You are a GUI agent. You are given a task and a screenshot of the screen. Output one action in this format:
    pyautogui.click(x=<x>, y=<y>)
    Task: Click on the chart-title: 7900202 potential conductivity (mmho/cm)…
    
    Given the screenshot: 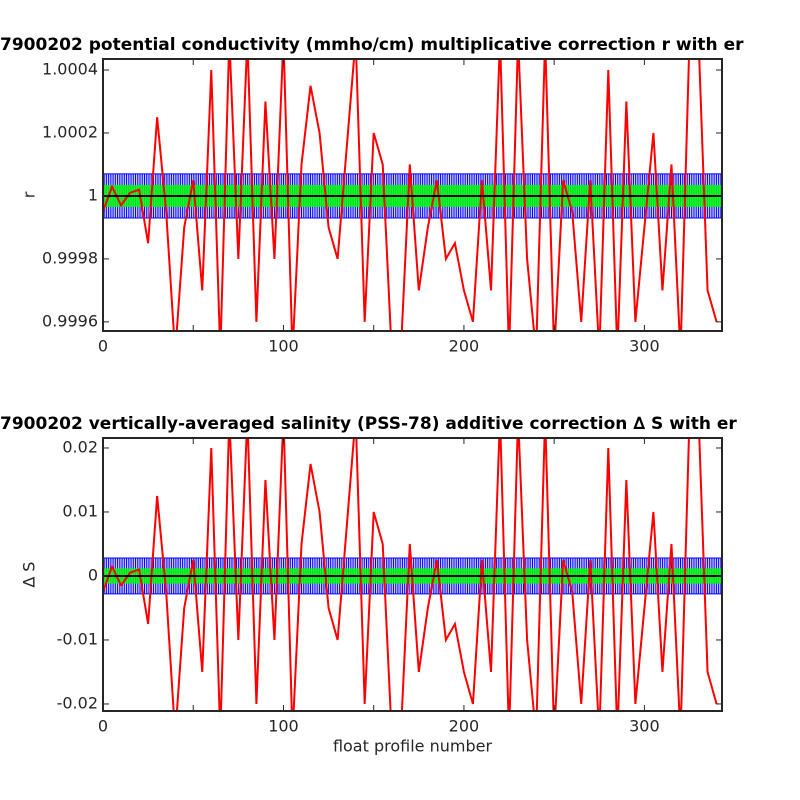 What is the action you would take?
    pyautogui.click(x=372, y=45)
    